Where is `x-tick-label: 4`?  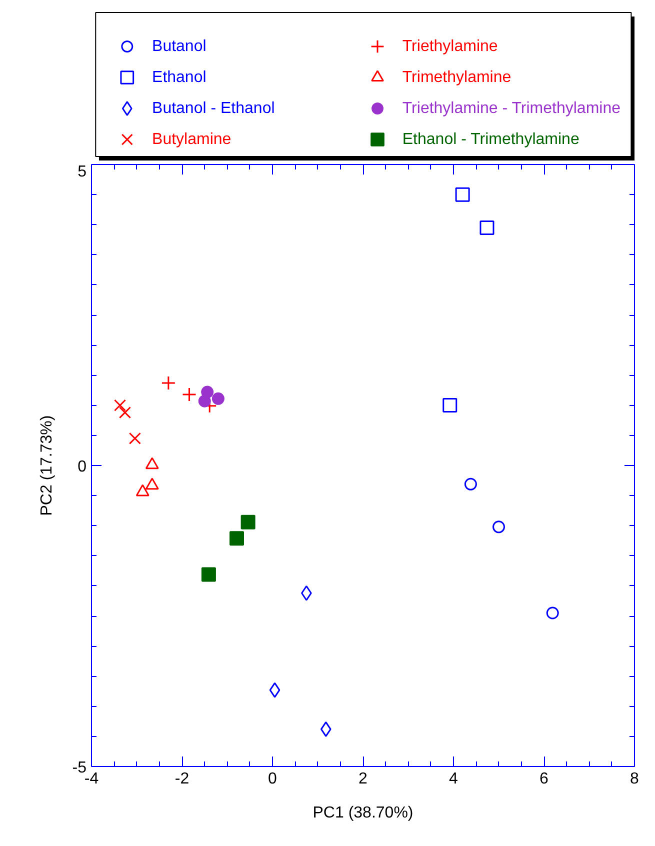
x-tick-label: 4 is located at coordinates (453, 779).